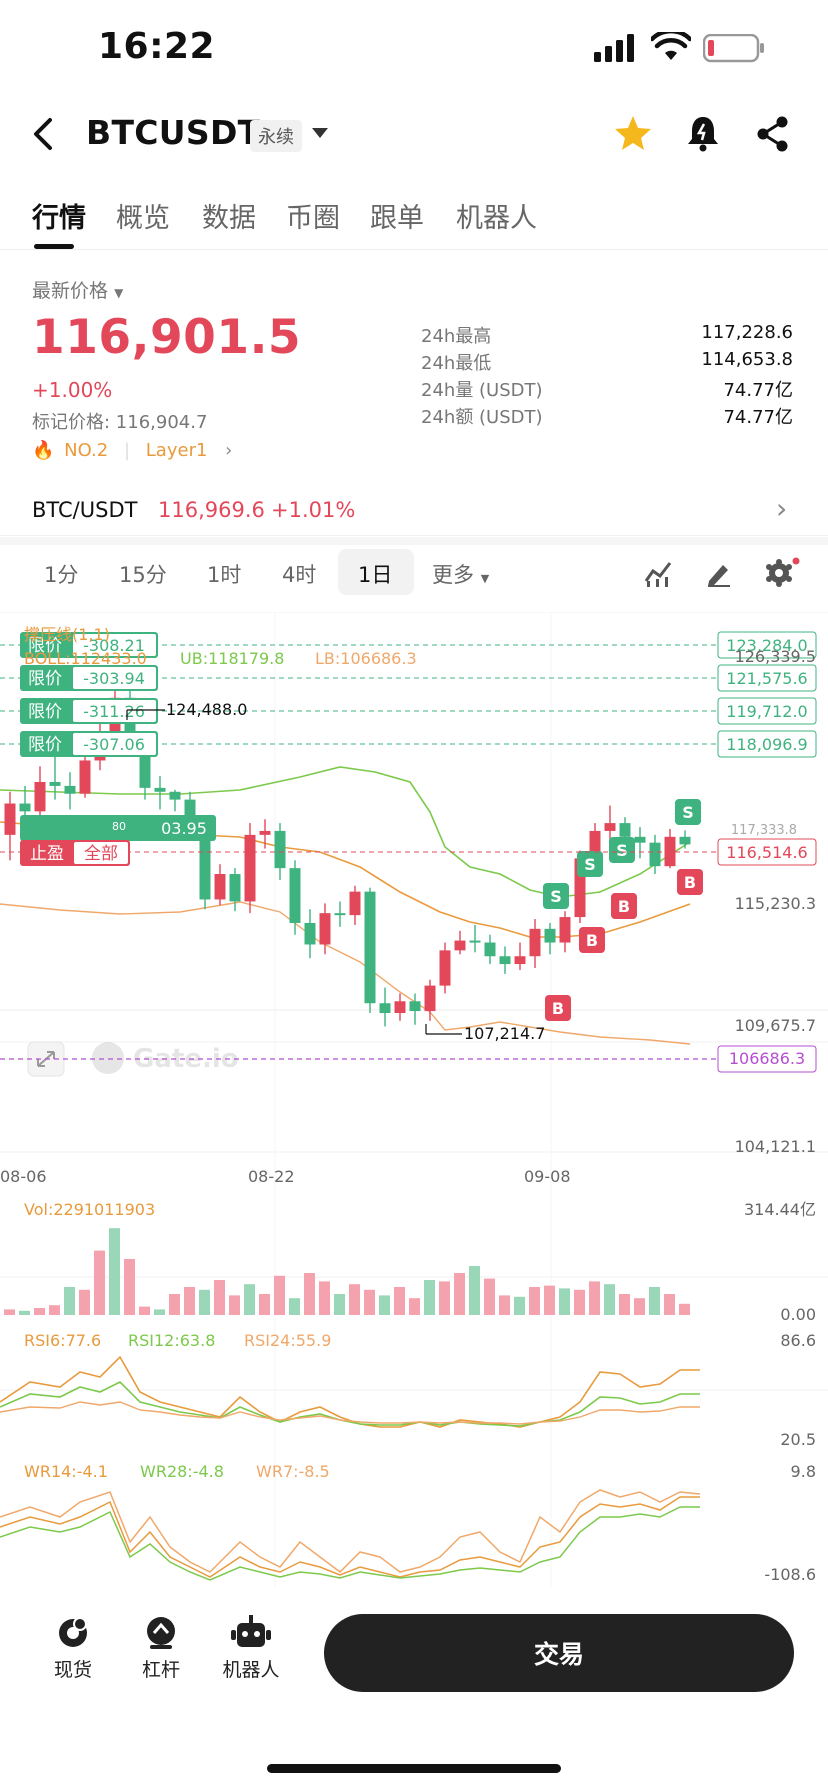  What do you see at coordinates (299, 575) in the screenshot?
I see `interval-4h: 4时` at bounding box center [299, 575].